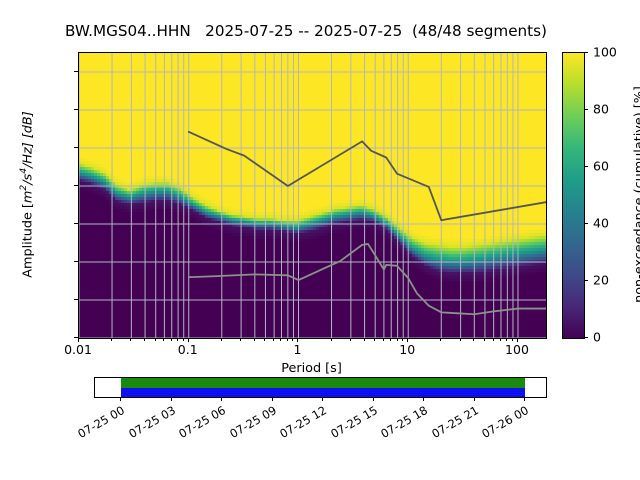 The width and height of the screenshot is (640, 480). What do you see at coordinates (601, 280) in the screenshot?
I see `colorbar-tick-label: 20` at bounding box center [601, 280].